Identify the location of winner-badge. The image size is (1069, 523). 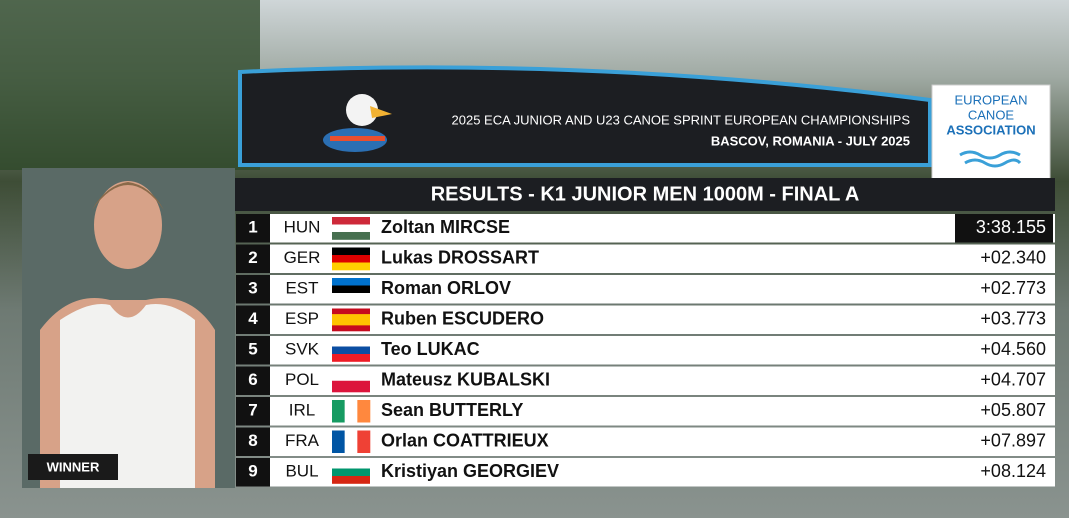
(73, 467).